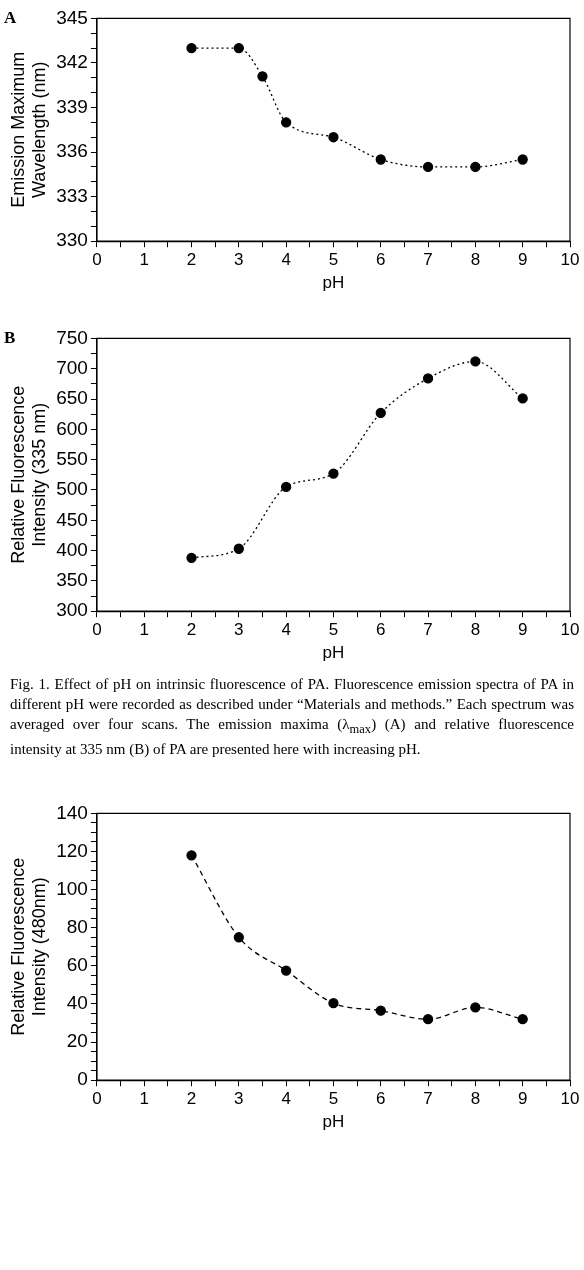 This screenshot has width=584, height=1270. What do you see at coordinates (72, 367) in the screenshot?
I see `y-tick-label: 700` at bounding box center [72, 367].